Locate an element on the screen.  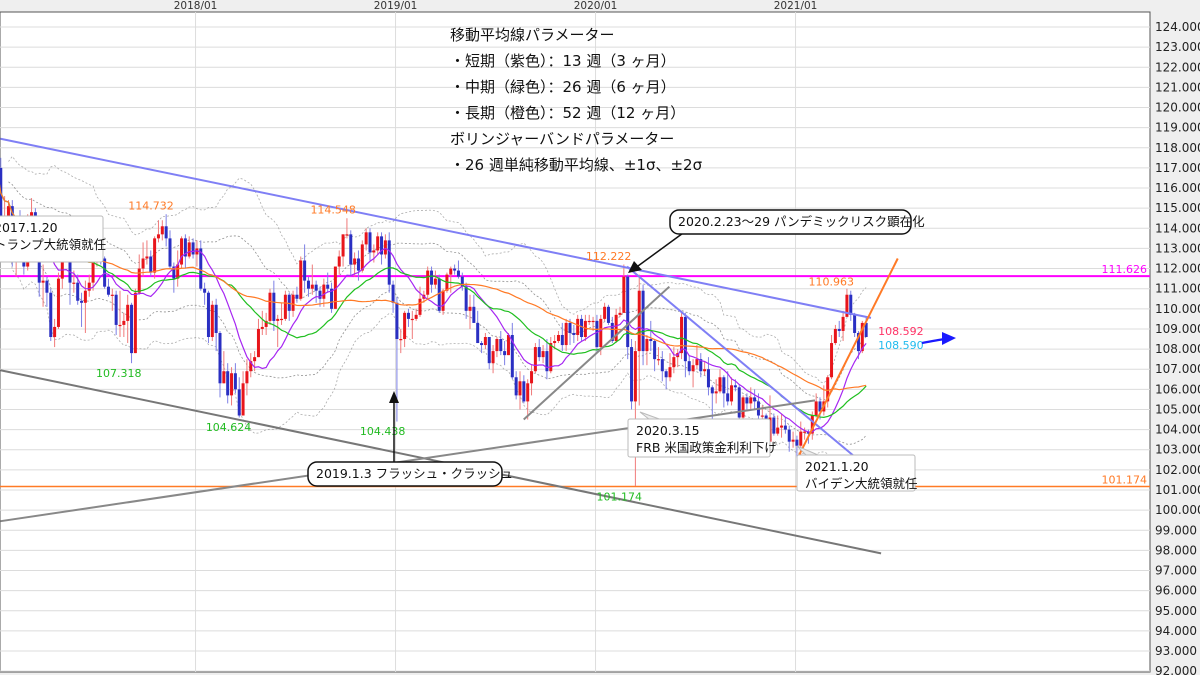
y-tick-label: 107.000 is located at coordinates (1177, 369).